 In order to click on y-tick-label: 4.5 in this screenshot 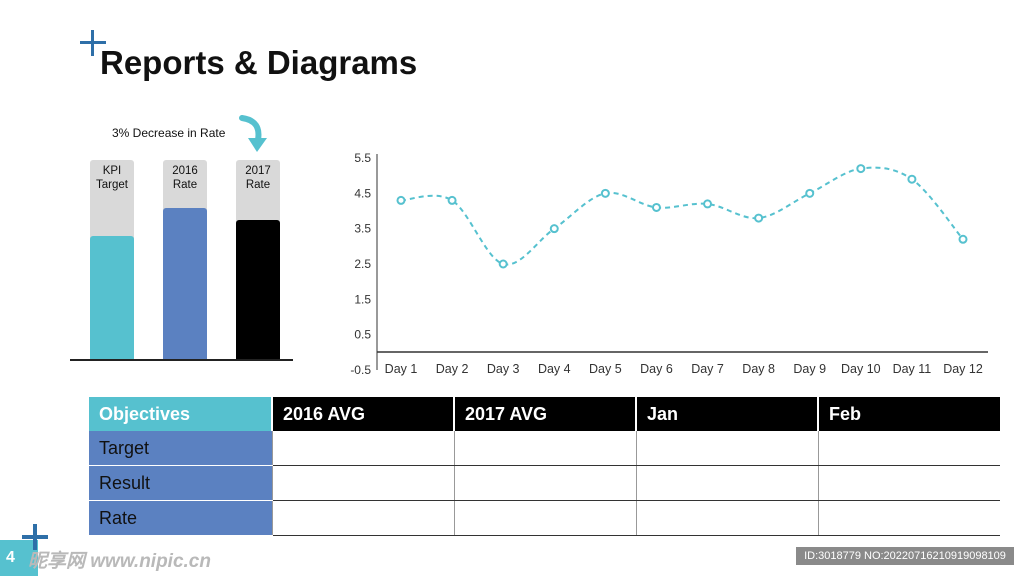, I will do `click(362, 193)`.